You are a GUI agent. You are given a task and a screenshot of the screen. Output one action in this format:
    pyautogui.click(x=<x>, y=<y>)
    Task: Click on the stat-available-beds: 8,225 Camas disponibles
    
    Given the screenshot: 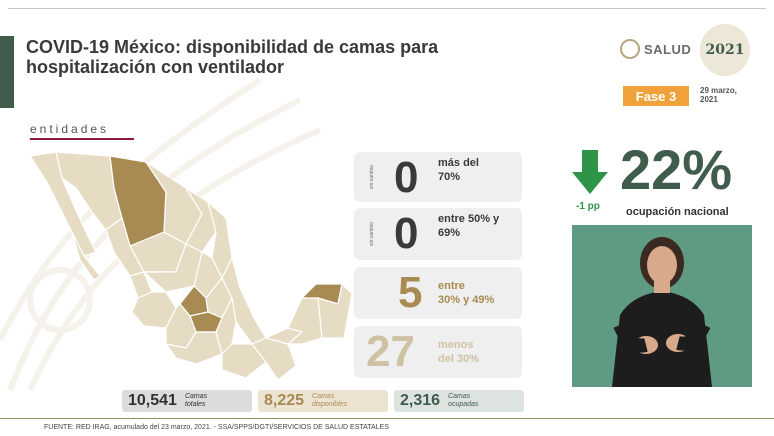 What is the action you would take?
    pyautogui.click(x=323, y=401)
    